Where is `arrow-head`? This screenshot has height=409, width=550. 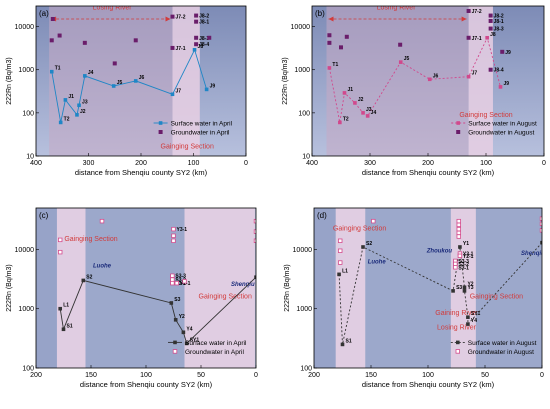
arrow-head is located at coordinates (168, 19).